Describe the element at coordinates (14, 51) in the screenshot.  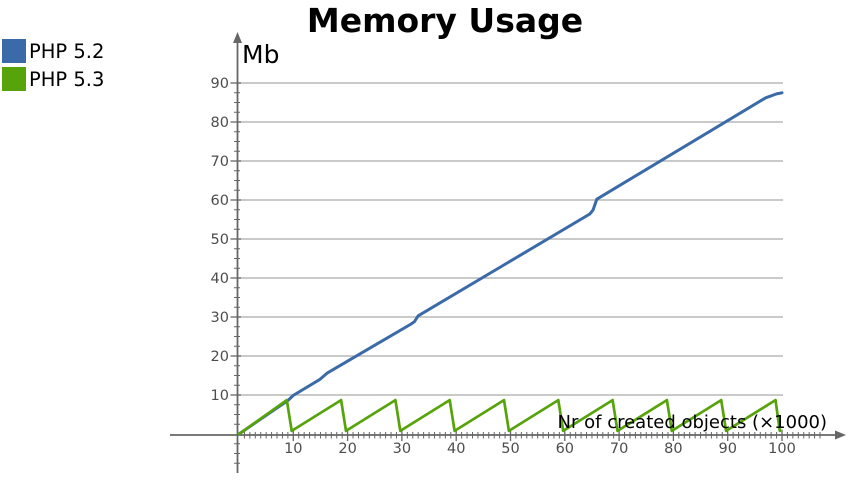
I see `legend-swatch-php52-icon` at that location.